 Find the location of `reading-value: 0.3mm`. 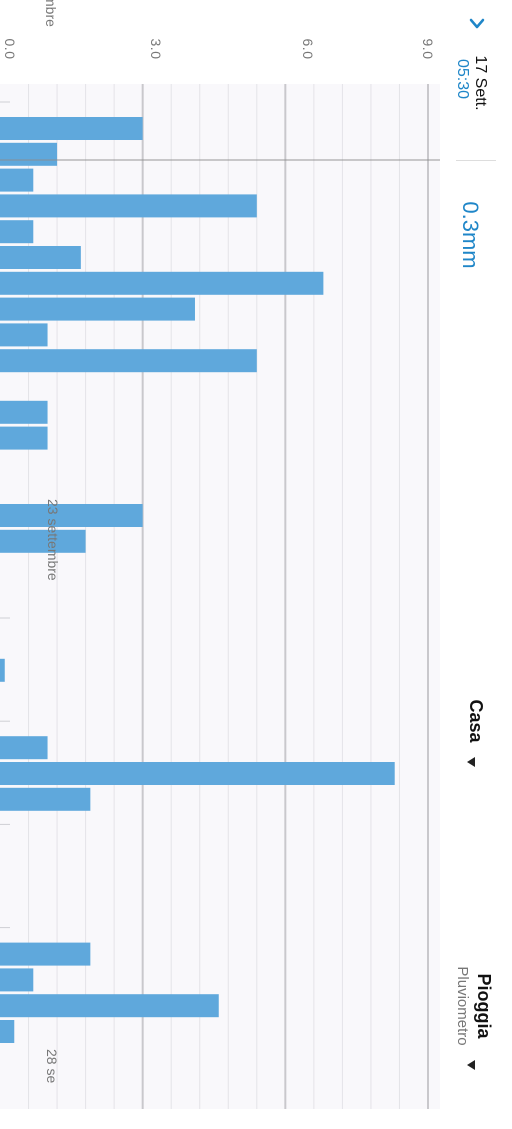

reading-value: 0.3mm is located at coordinates (470, 235).